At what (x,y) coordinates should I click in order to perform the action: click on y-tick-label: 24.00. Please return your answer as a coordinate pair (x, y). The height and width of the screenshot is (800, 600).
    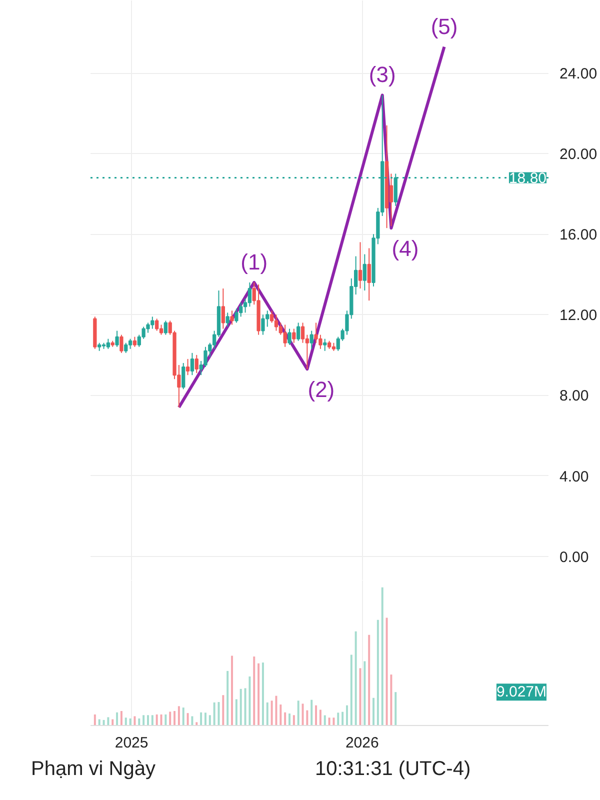
    Looking at the image, I should click on (579, 74).